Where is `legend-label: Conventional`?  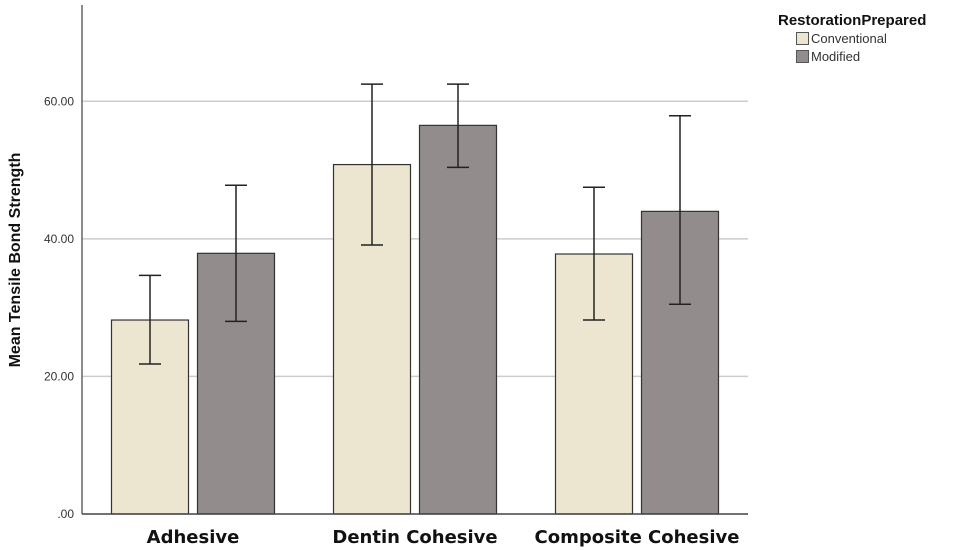
legend-label: Conventional is located at coordinates (849, 38).